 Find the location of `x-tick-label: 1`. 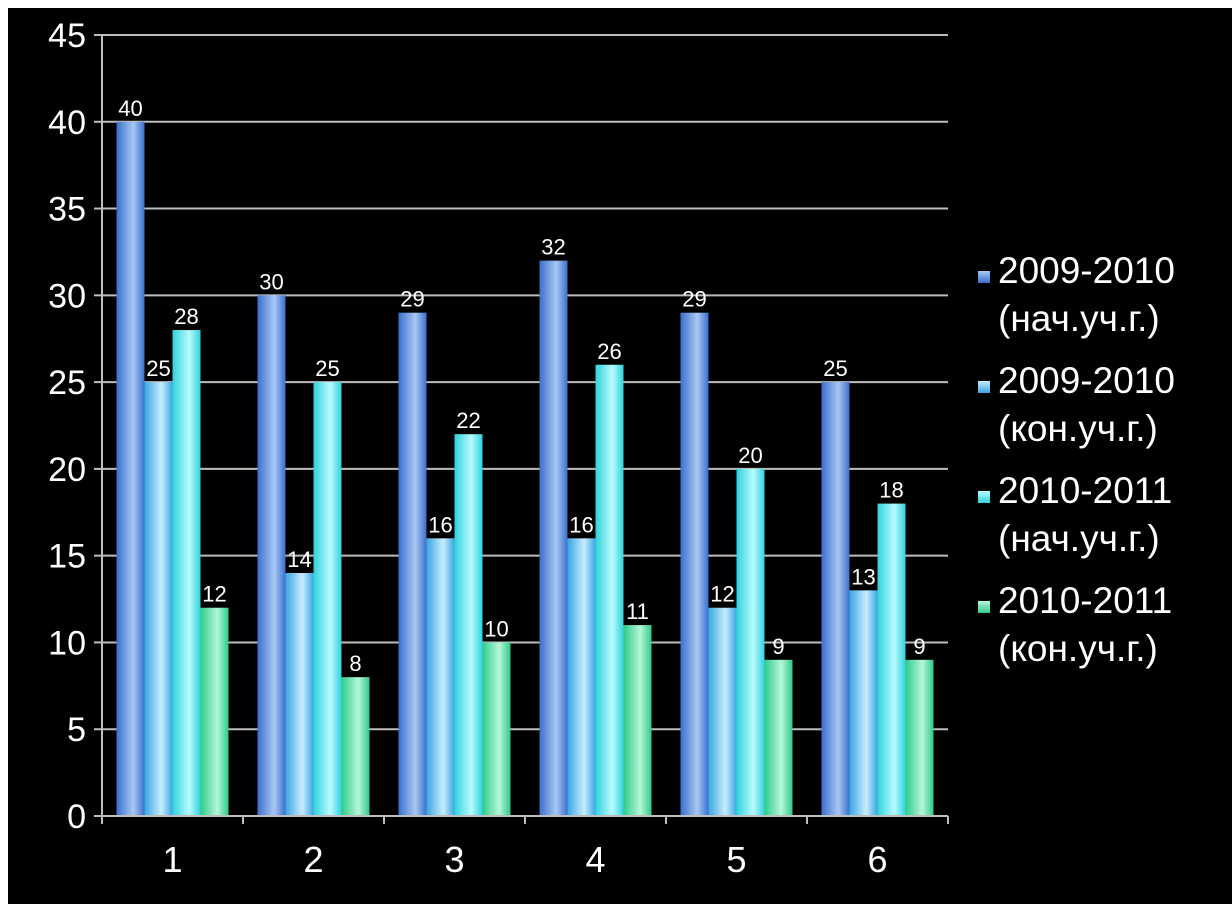

x-tick-label: 1 is located at coordinates (172, 859).